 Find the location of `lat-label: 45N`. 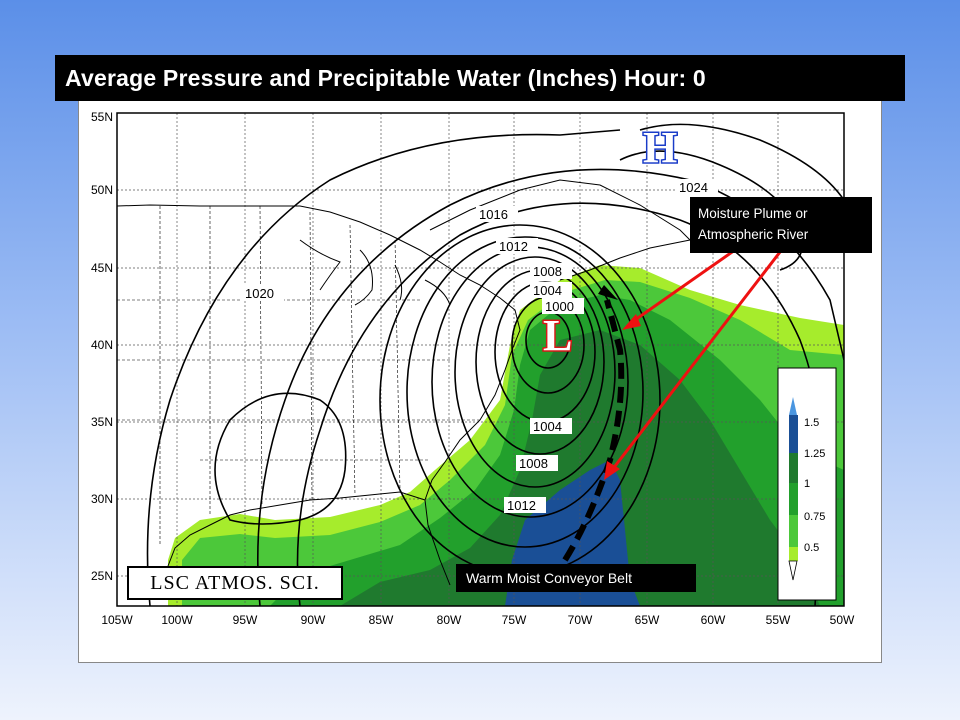

lat-label: 45N is located at coordinates (102, 268).